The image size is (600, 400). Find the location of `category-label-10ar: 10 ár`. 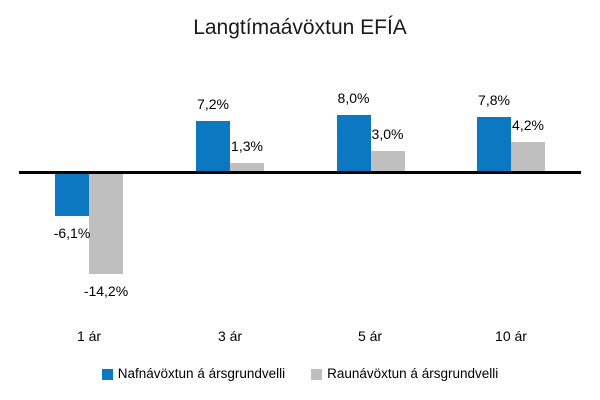

category-label-10ar: 10 ár is located at coordinates (511, 336).